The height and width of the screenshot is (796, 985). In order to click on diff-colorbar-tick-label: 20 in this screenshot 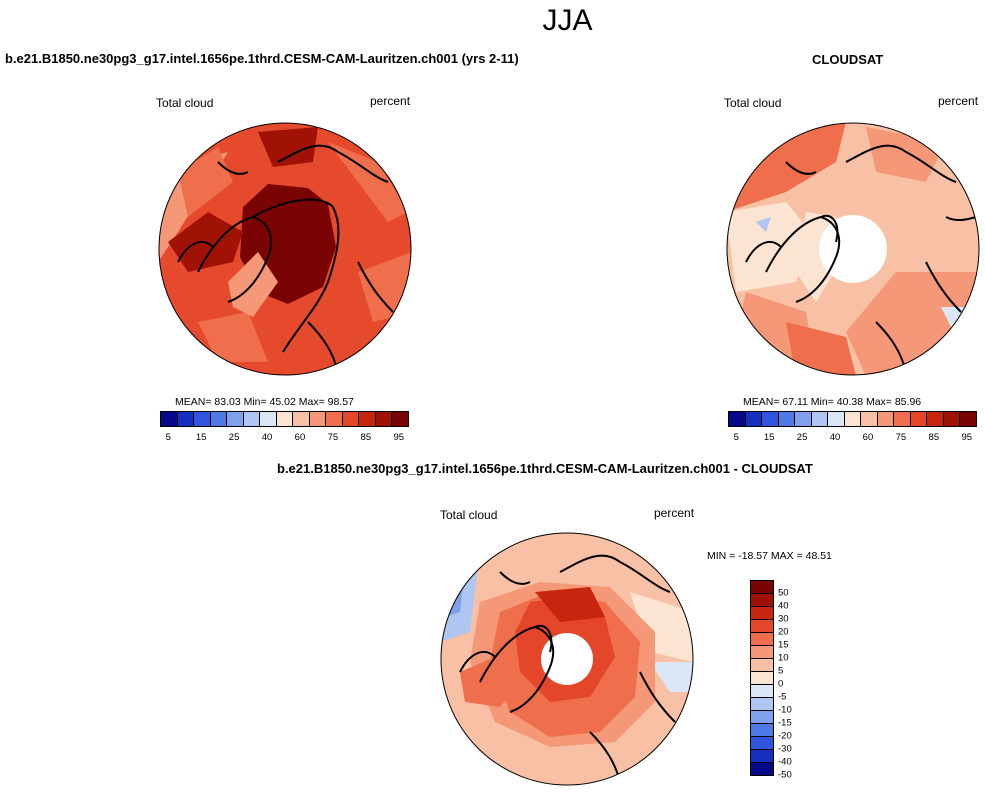, I will do `click(783, 632)`.